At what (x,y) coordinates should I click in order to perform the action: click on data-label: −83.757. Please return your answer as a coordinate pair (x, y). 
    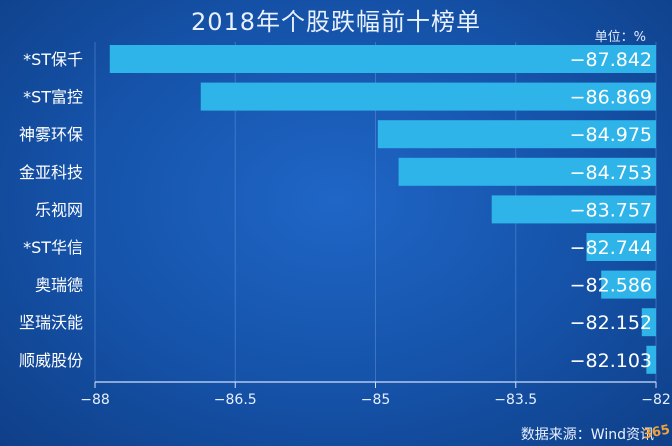
    Looking at the image, I should click on (611, 210).